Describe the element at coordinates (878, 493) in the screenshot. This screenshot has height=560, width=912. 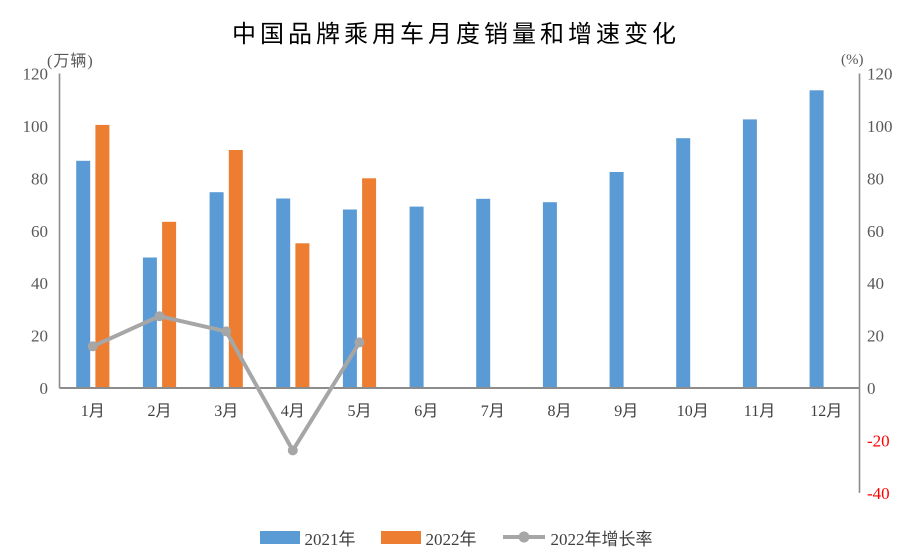
I see `right-axis-tick--40: -40` at that location.